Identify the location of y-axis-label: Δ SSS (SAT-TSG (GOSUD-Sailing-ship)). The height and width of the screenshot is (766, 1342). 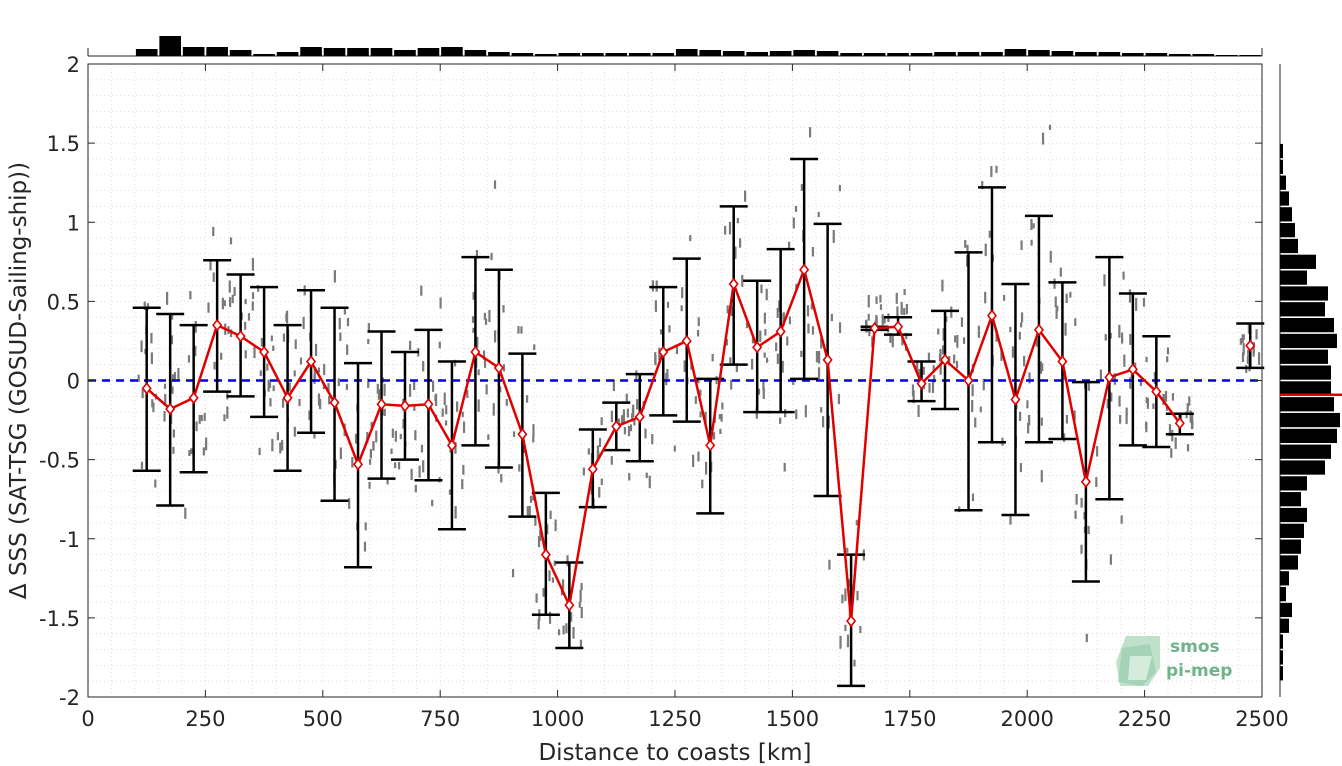
(19, 380).